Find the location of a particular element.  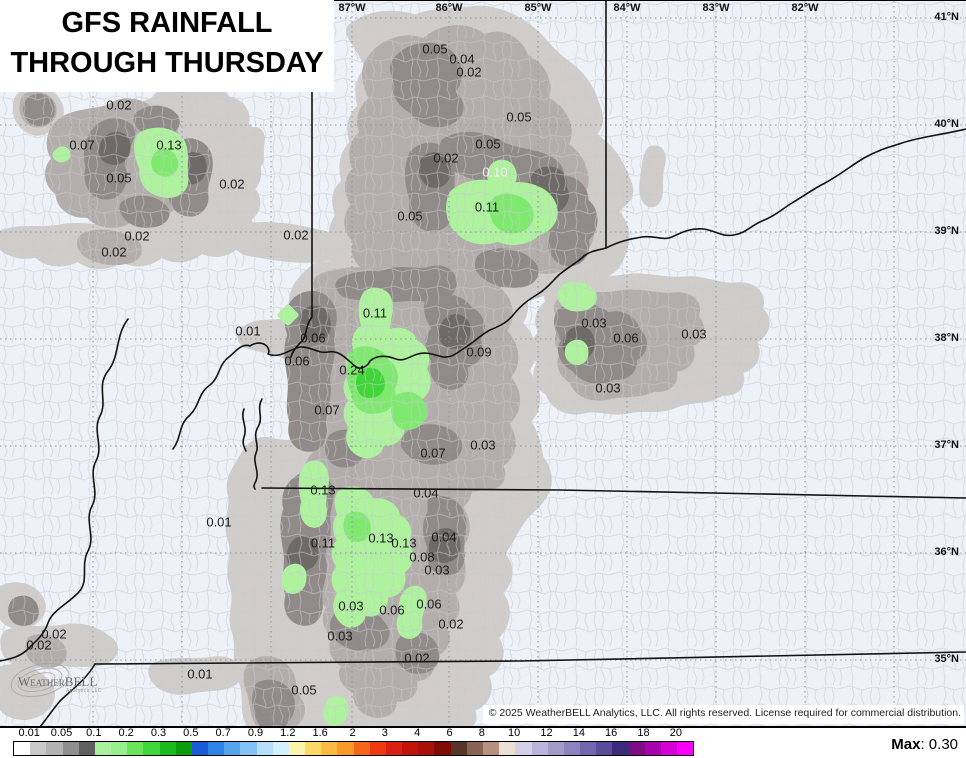

colorbar-tick-label: 3 is located at coordinates (384, 733).